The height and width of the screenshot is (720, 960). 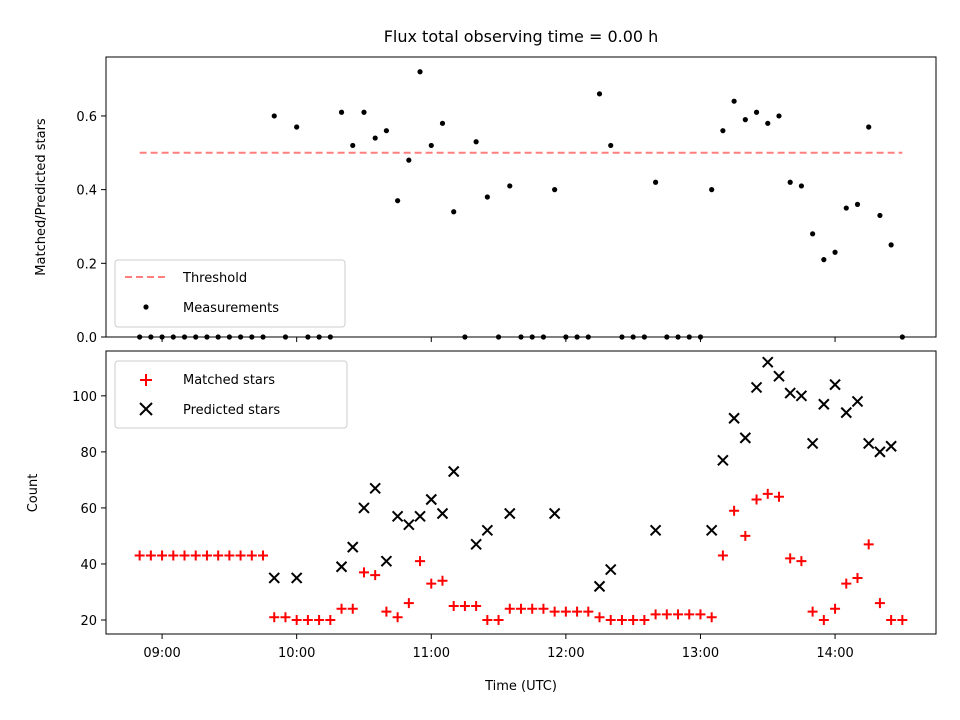 What do you see at coordinates (88, 509) in the screenshot?
I see `y-tick-label: 60` at bounding box center [88, 509].